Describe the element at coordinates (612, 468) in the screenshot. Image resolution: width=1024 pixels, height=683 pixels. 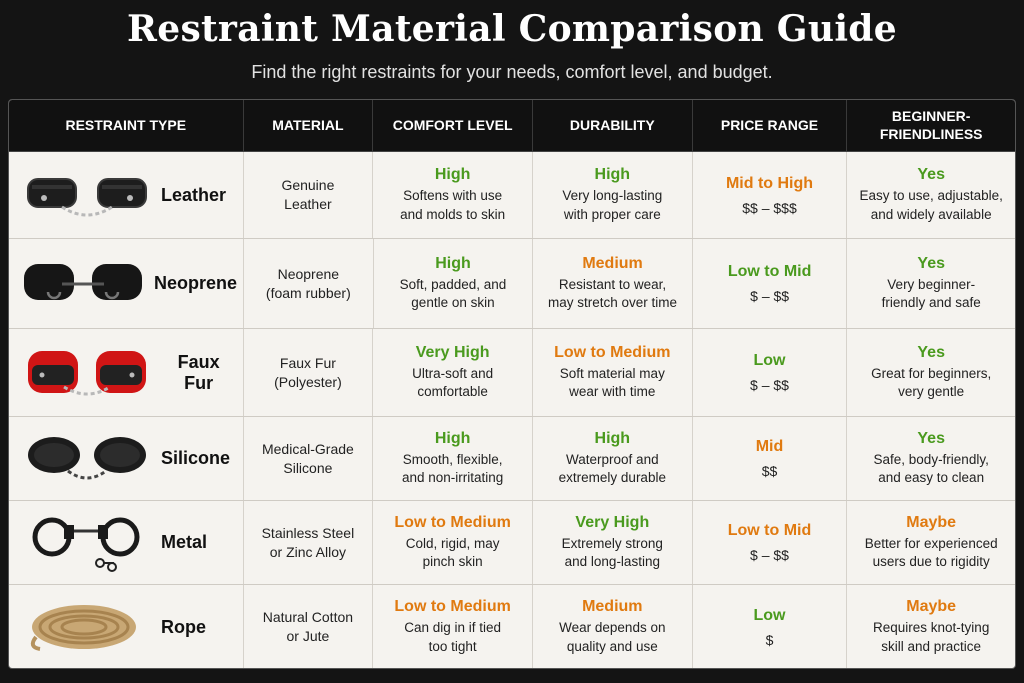
I see `durability-description: Waterproof and extremely durable` at that location.